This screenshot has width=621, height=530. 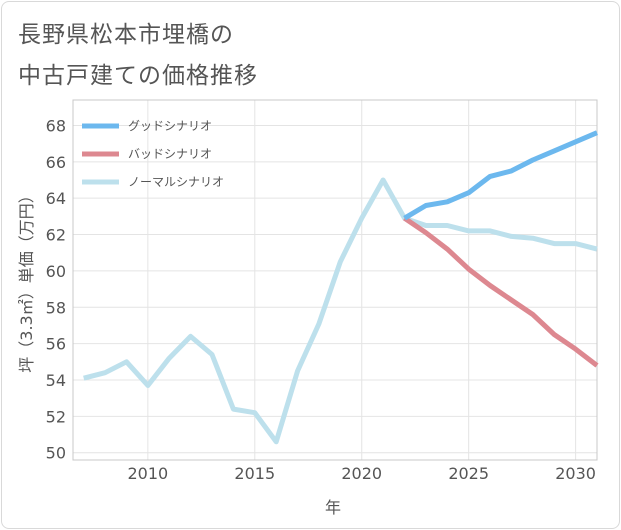 What do you see at coordinates (56, 198) in the screenshot?
I see `y-tick-64: 64` at bounding box center [56, 198].